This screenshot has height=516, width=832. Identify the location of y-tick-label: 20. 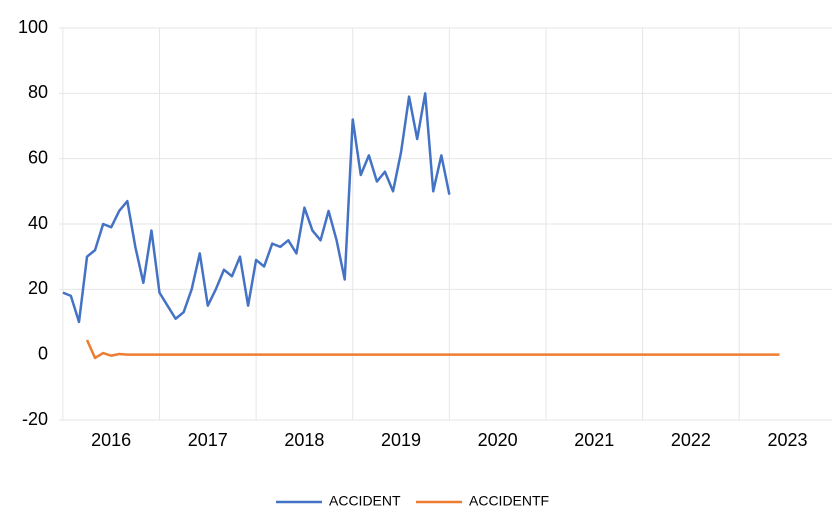
(38, 288).